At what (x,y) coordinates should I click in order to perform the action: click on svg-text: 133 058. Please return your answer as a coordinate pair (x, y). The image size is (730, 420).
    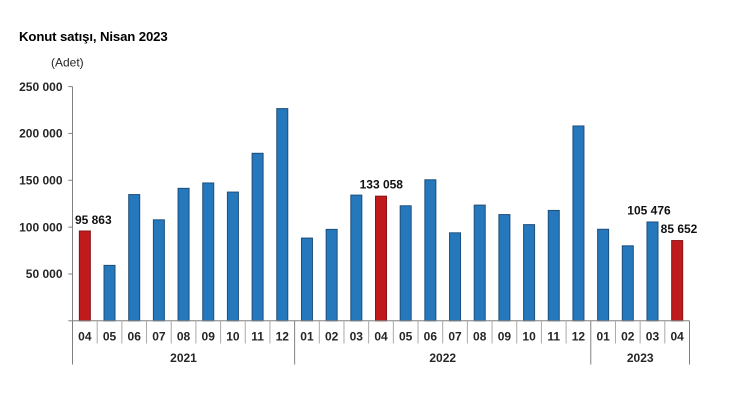
    Looking at the image, I should click on (382, 185).